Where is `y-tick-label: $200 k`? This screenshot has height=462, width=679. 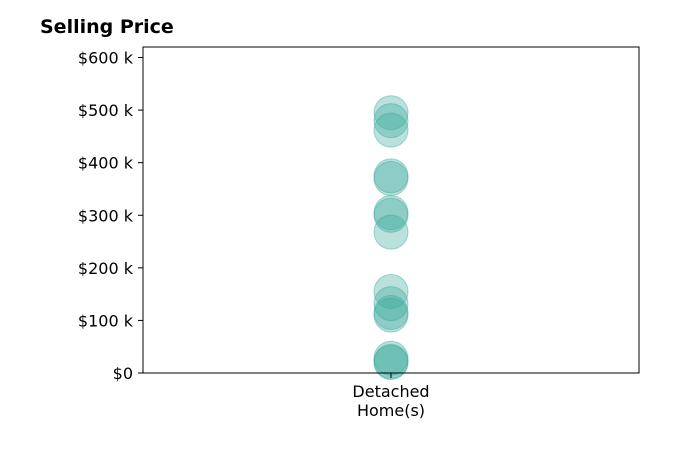
y-tick-label: $200 k is located at coordinates (106, 268).